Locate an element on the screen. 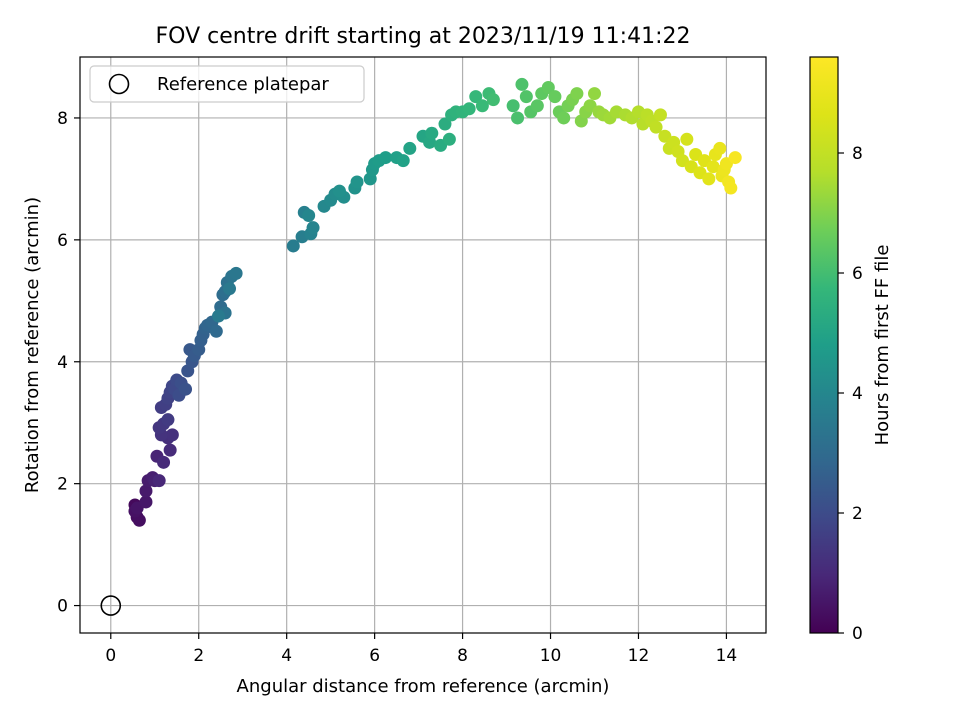 This screenshot has width=960, height=720. y-axis-ticks: 0 2 4 6 8 is located at coordinates (68, 363).